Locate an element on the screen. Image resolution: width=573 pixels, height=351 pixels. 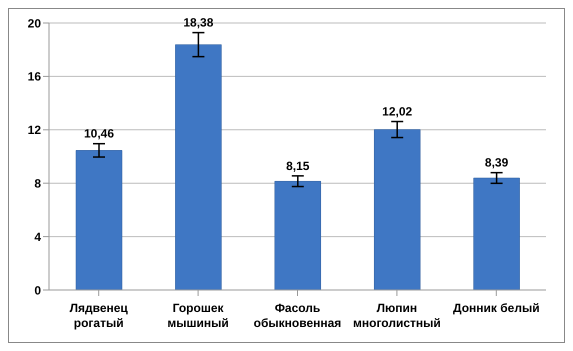
y-tick-label: 20 is located at coordinates (35, 23).